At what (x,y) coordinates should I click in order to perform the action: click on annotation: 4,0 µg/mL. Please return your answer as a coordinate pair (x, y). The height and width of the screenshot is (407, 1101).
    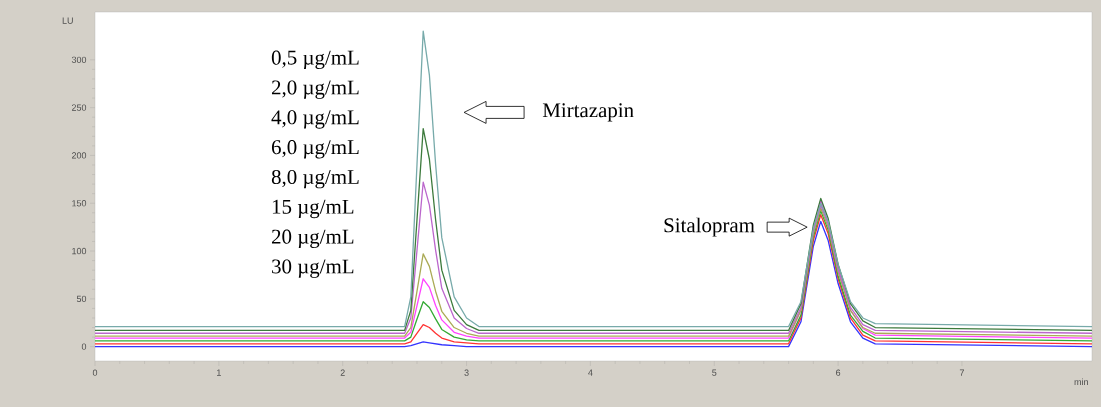
    Looking at the image, I should click on (315, 119).